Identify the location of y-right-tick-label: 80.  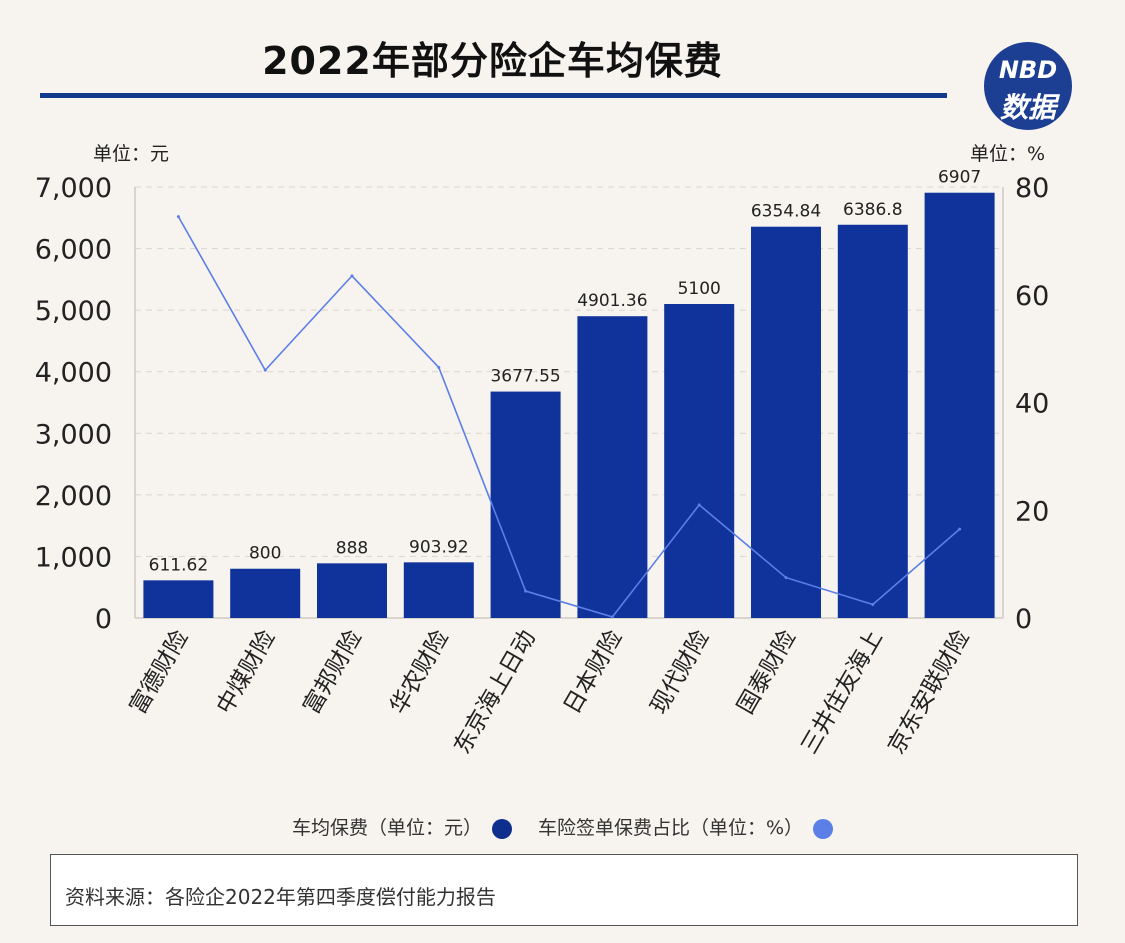
(1032, 188).